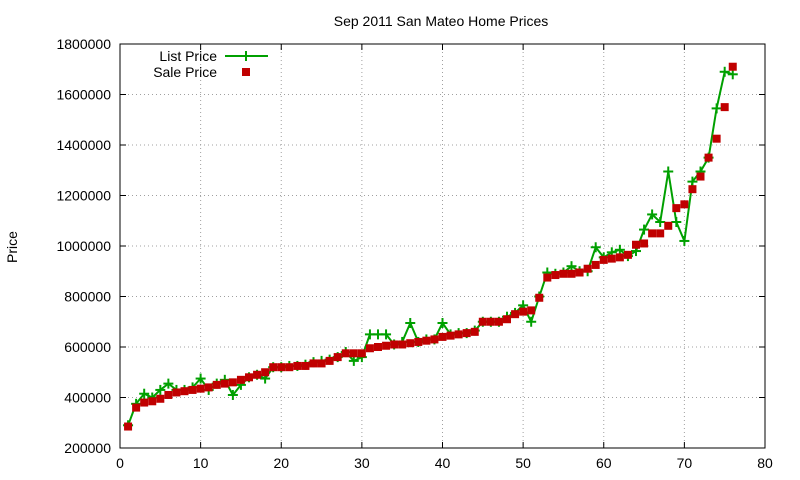  What do you see at coordinates (246, 72) in the screenshot?
I see `legend-swatch-sale-price` at bounding box center [246, 72].